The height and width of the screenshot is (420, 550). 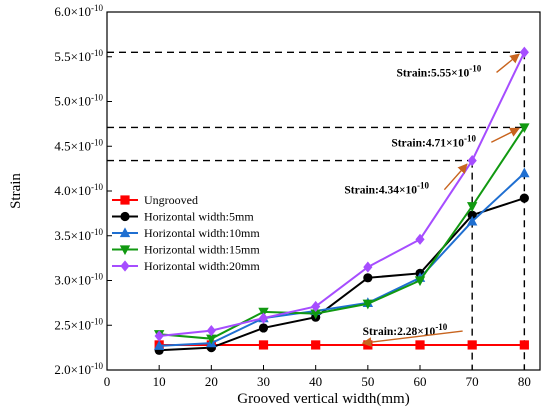 I want to click on x-tick-label: 20, so click(x=211, y=381).